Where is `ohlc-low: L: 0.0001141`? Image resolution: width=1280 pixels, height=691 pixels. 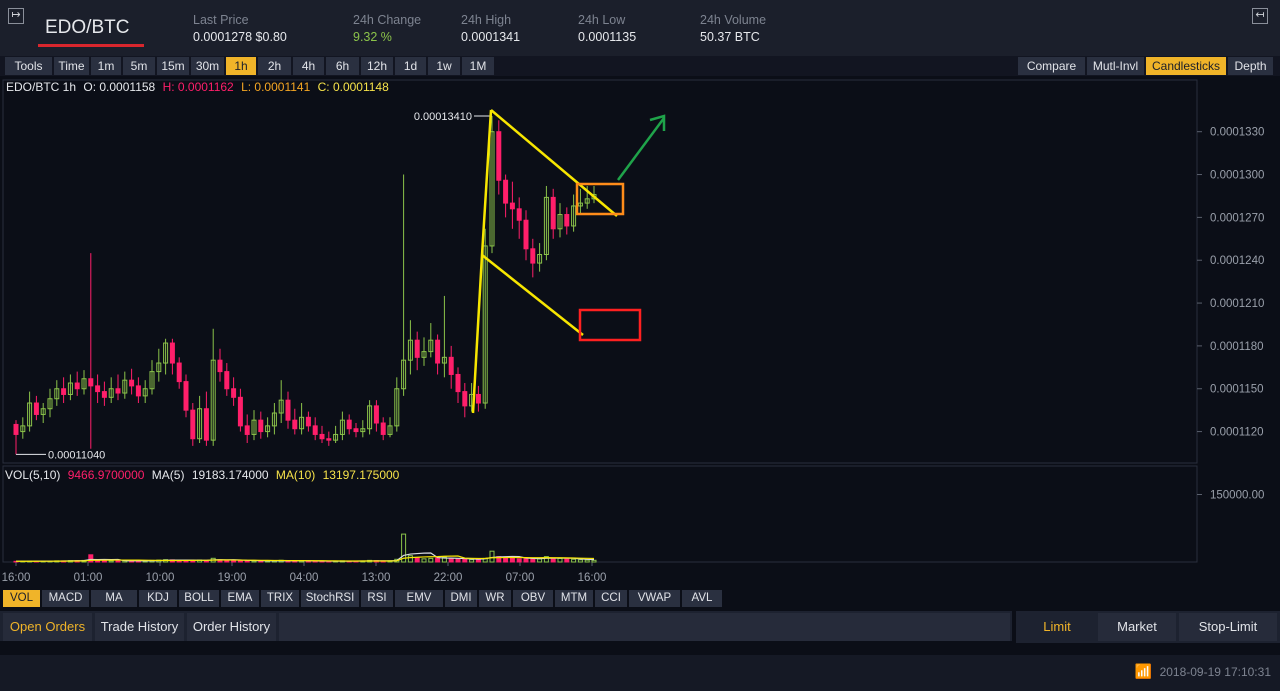
ohlc-low: L: 0.0001141 is located at coordinates (276, 87).